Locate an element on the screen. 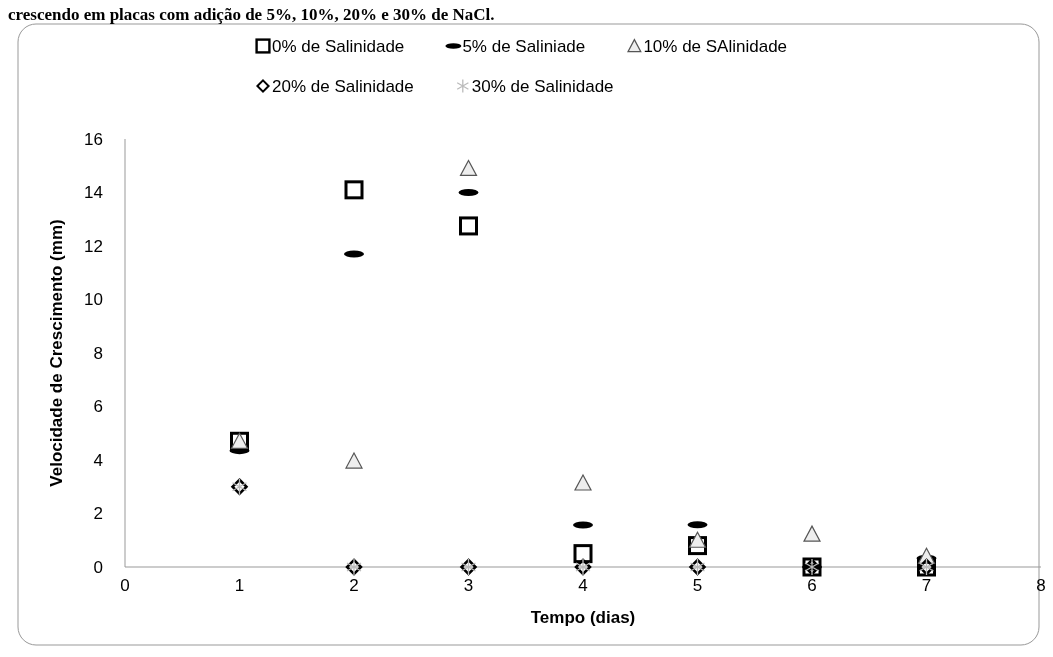  y-tick-label: 12 is located at coordinates (93, 246).